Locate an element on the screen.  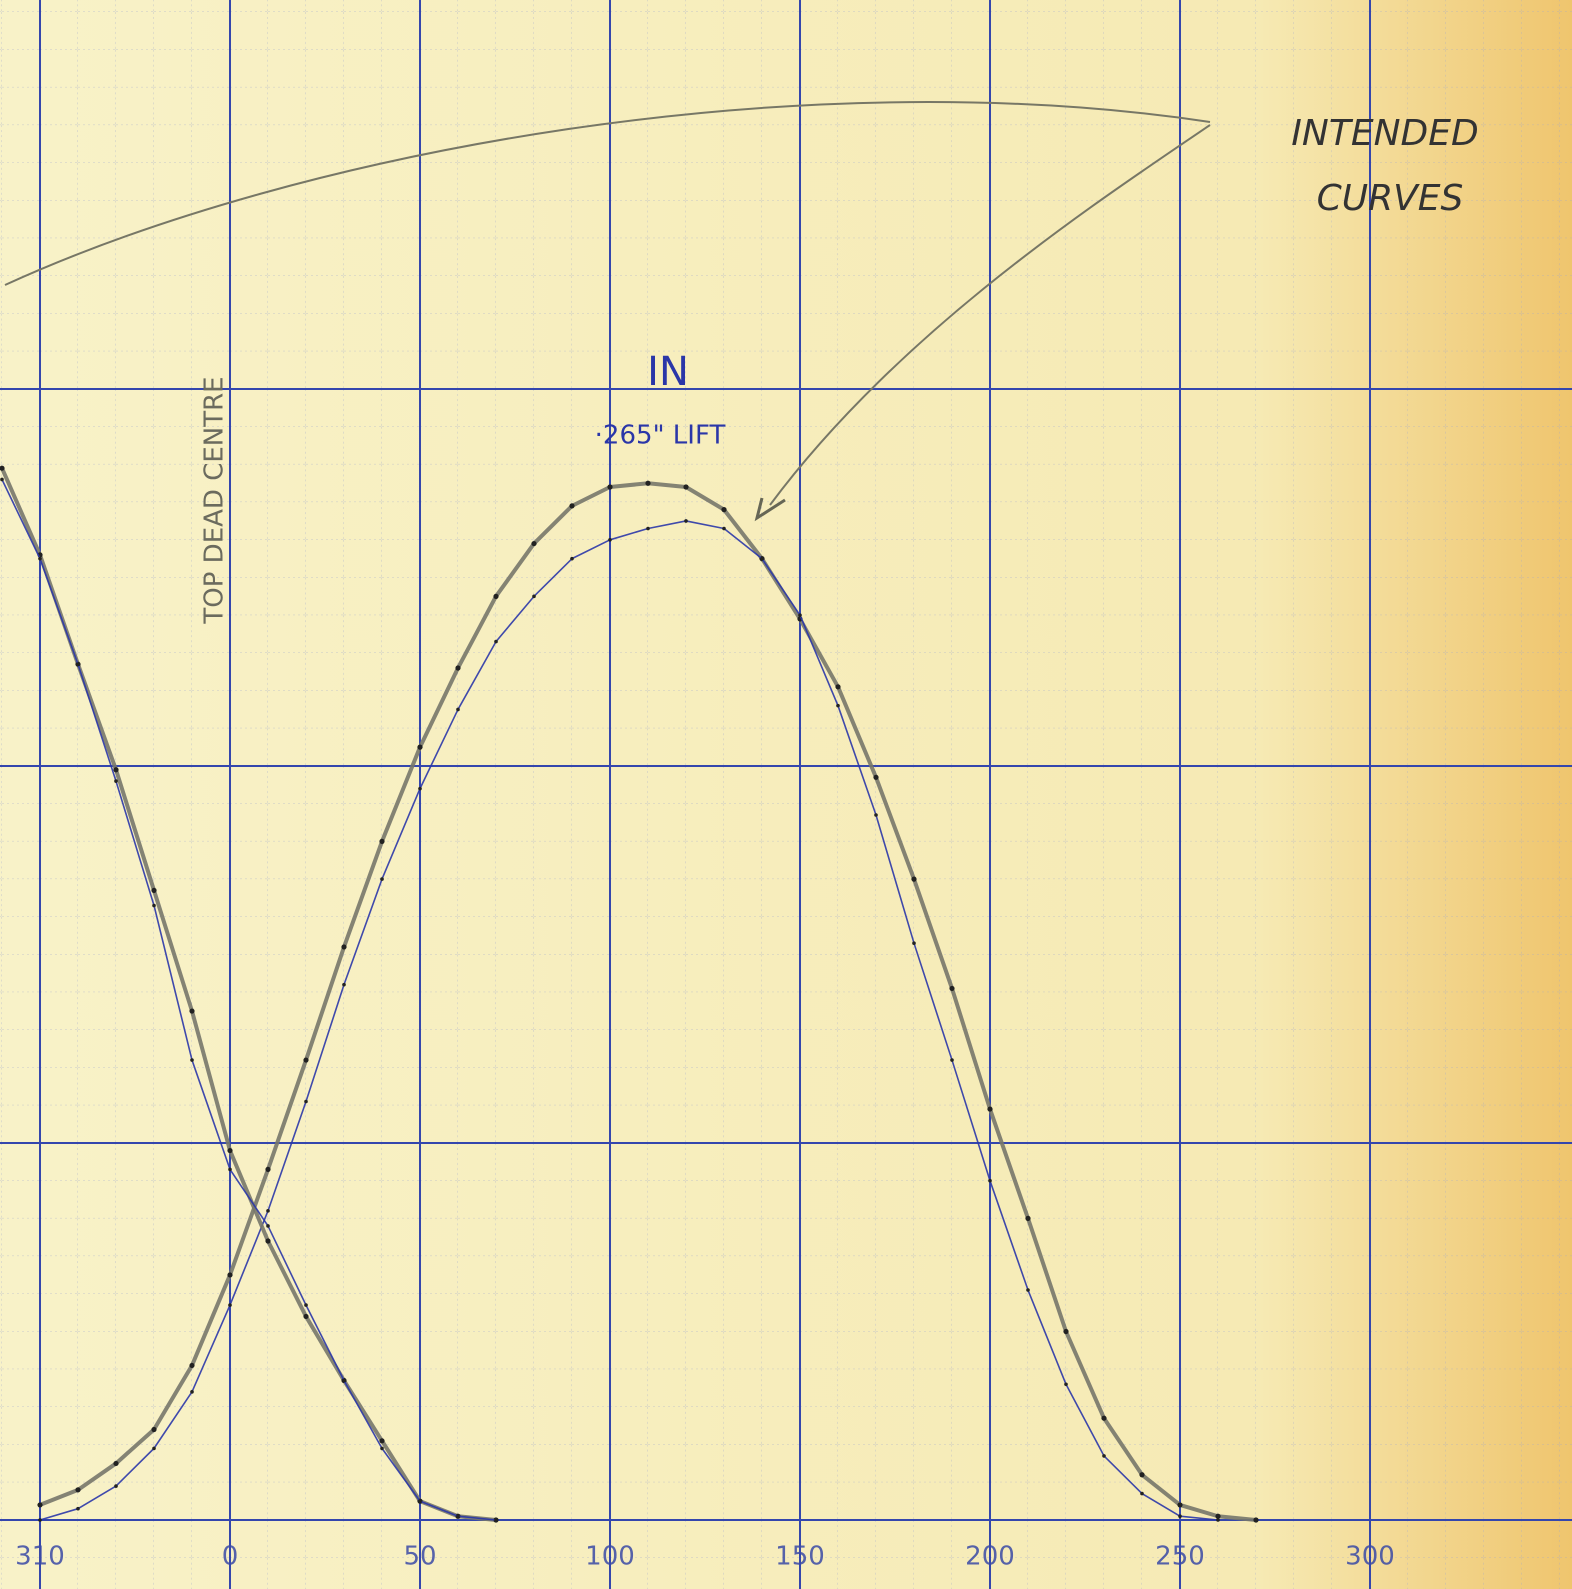
arrow-head is located at coordinates (770, 509).